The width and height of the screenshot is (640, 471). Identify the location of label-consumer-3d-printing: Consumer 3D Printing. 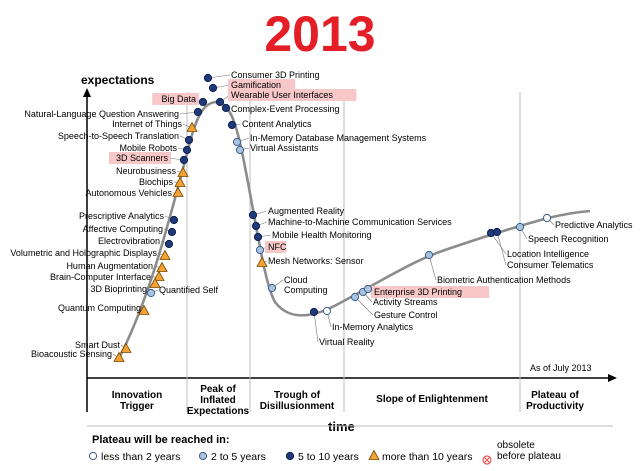
(275, 75).